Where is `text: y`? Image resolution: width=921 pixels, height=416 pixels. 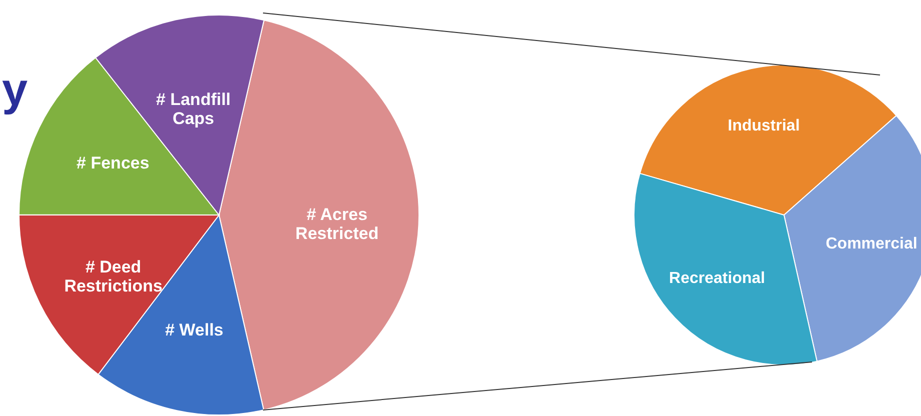
text: y is located at coordinates (15, 89).